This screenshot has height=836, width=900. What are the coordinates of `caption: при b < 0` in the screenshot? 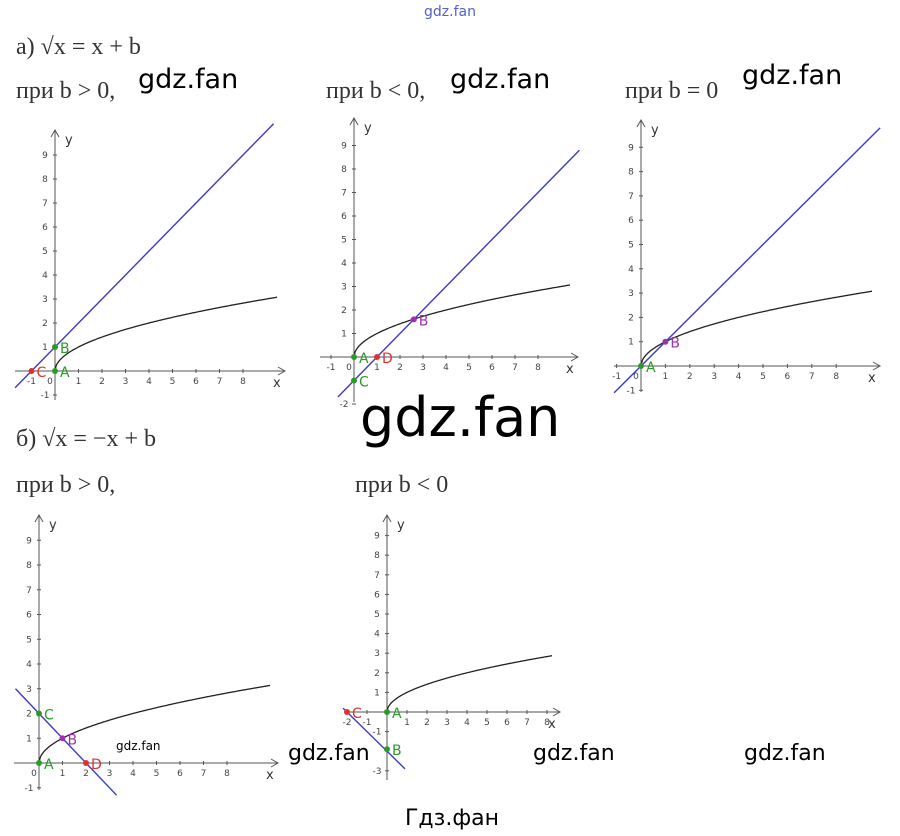 It's located at (401, 485).